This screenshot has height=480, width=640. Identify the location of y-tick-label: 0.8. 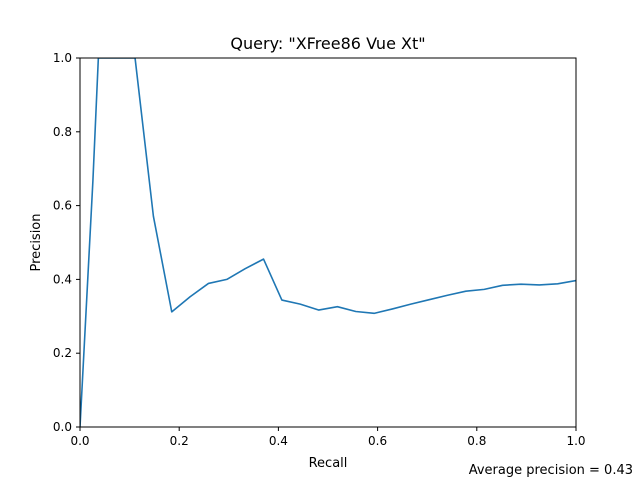
(62, 132).